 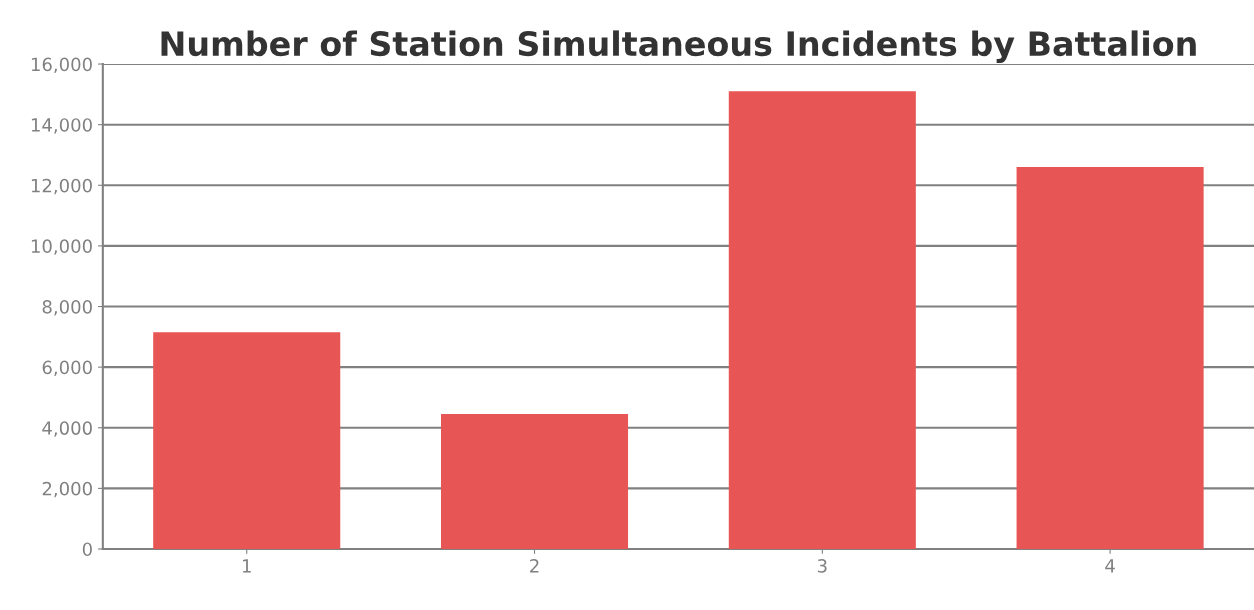 I want to click on y-tick-label: 16,000, so click(x=61, y=65).